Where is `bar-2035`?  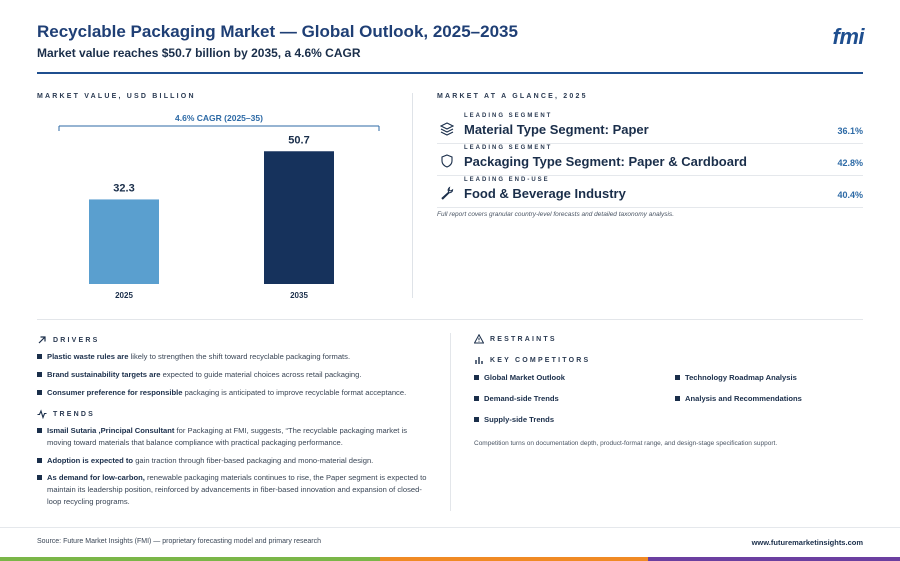
bar-2035 is located at coordinates (299, 217).